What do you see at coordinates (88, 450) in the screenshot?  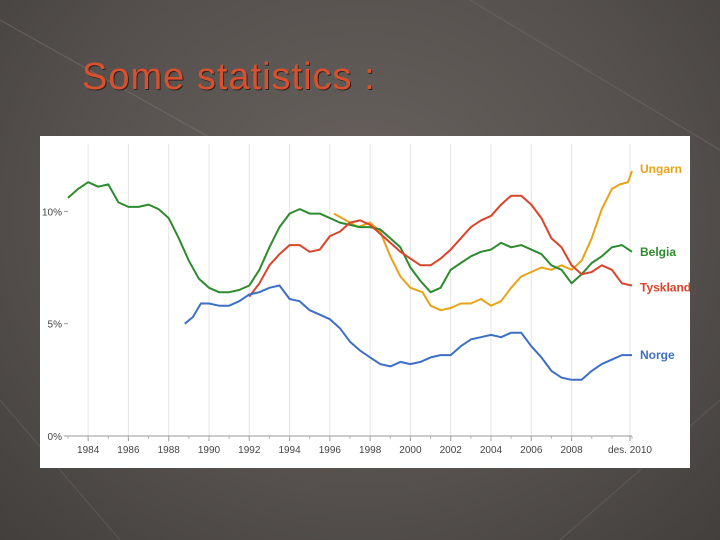 I see `x-tick-label: 1984` at bounding box center [88, 450].